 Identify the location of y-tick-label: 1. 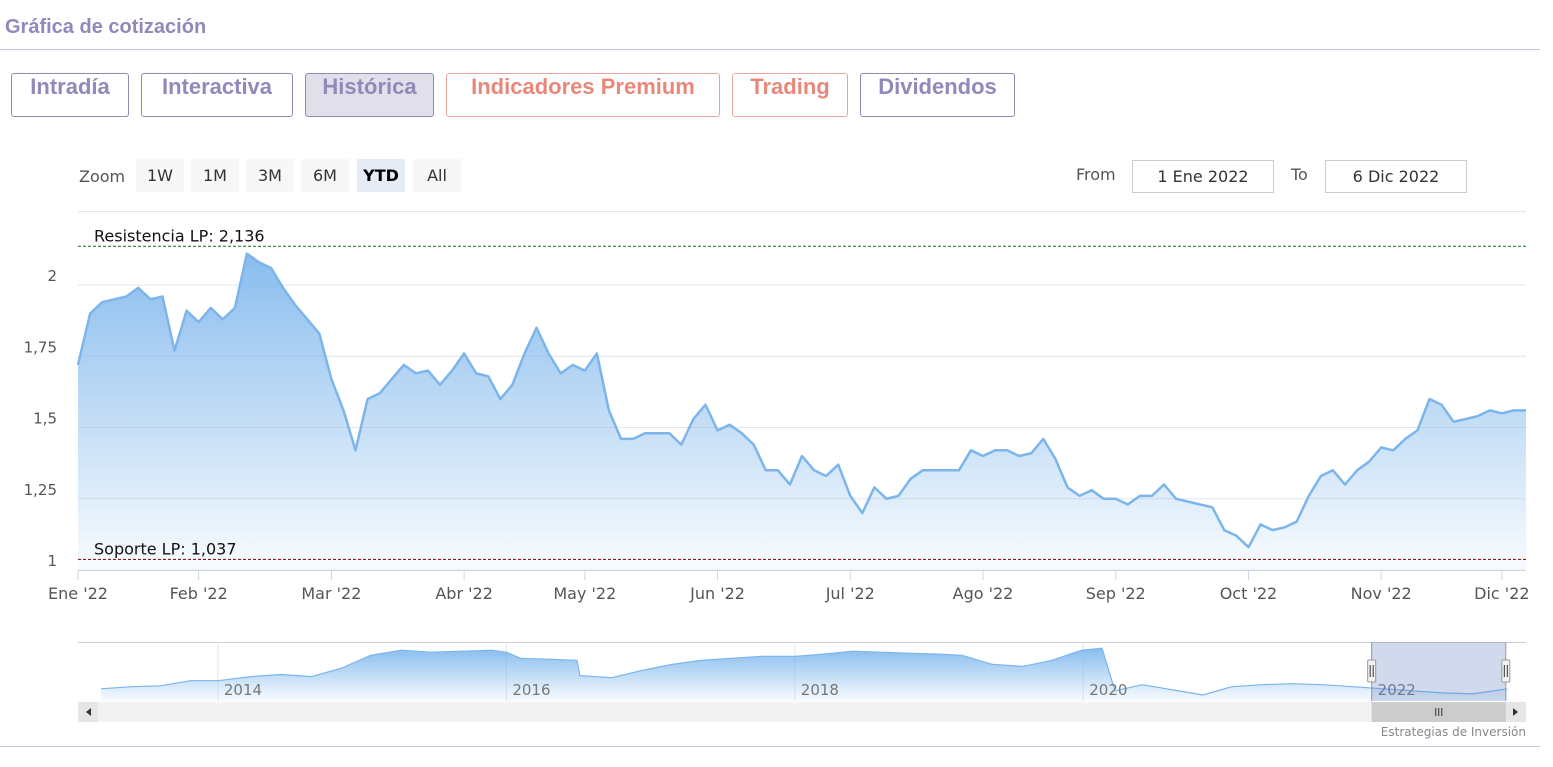
(52, 561).